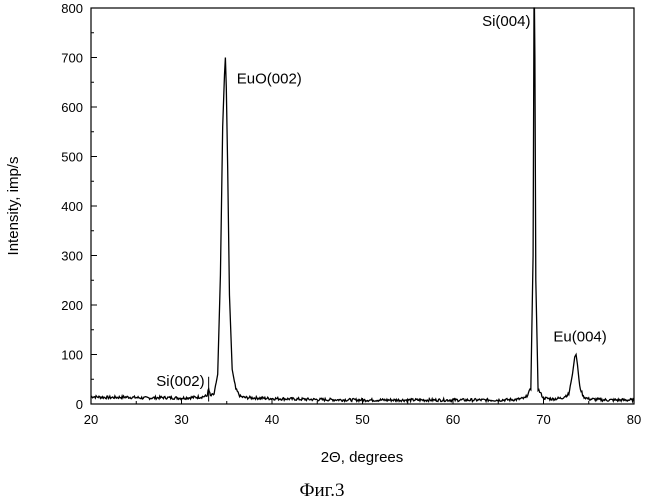 The image size is (645, 500). What do you see at coordinates (634, 419) in the screenshot?
I see `x-tick-label: 80` at bounding box center [634, 419].